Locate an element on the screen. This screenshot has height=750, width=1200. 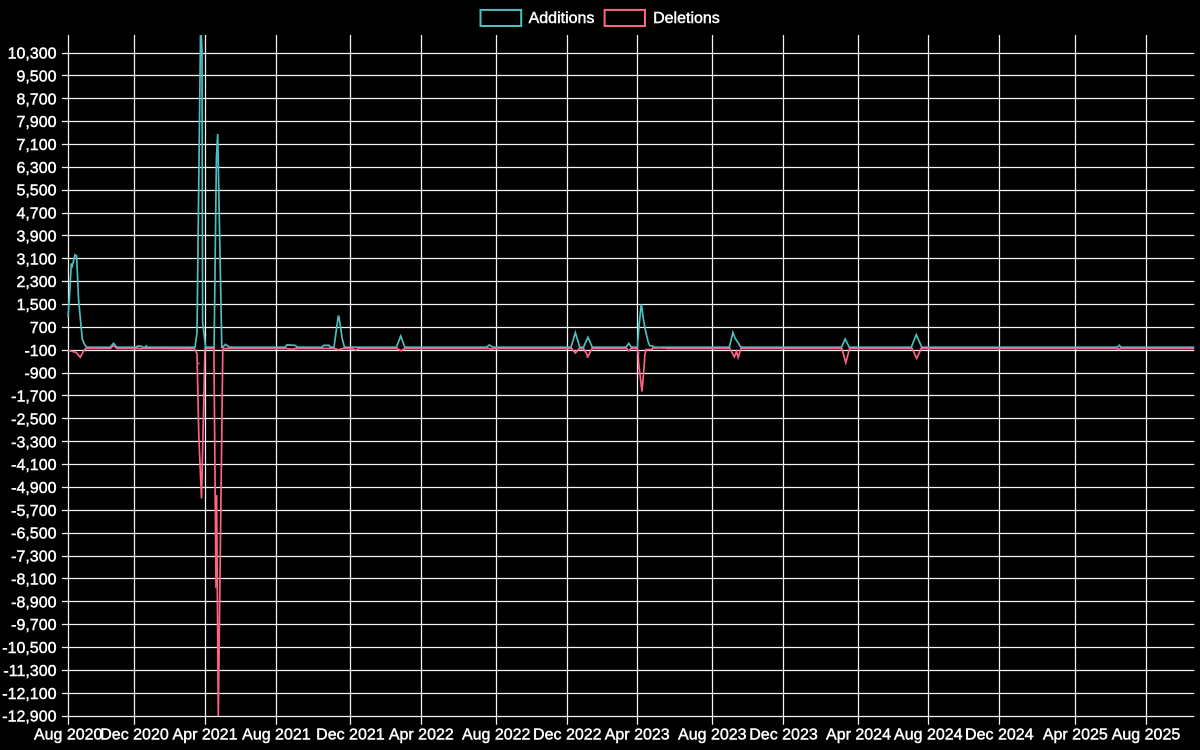
svg-text: Aug 2022 is located at coordinates (496, 735).